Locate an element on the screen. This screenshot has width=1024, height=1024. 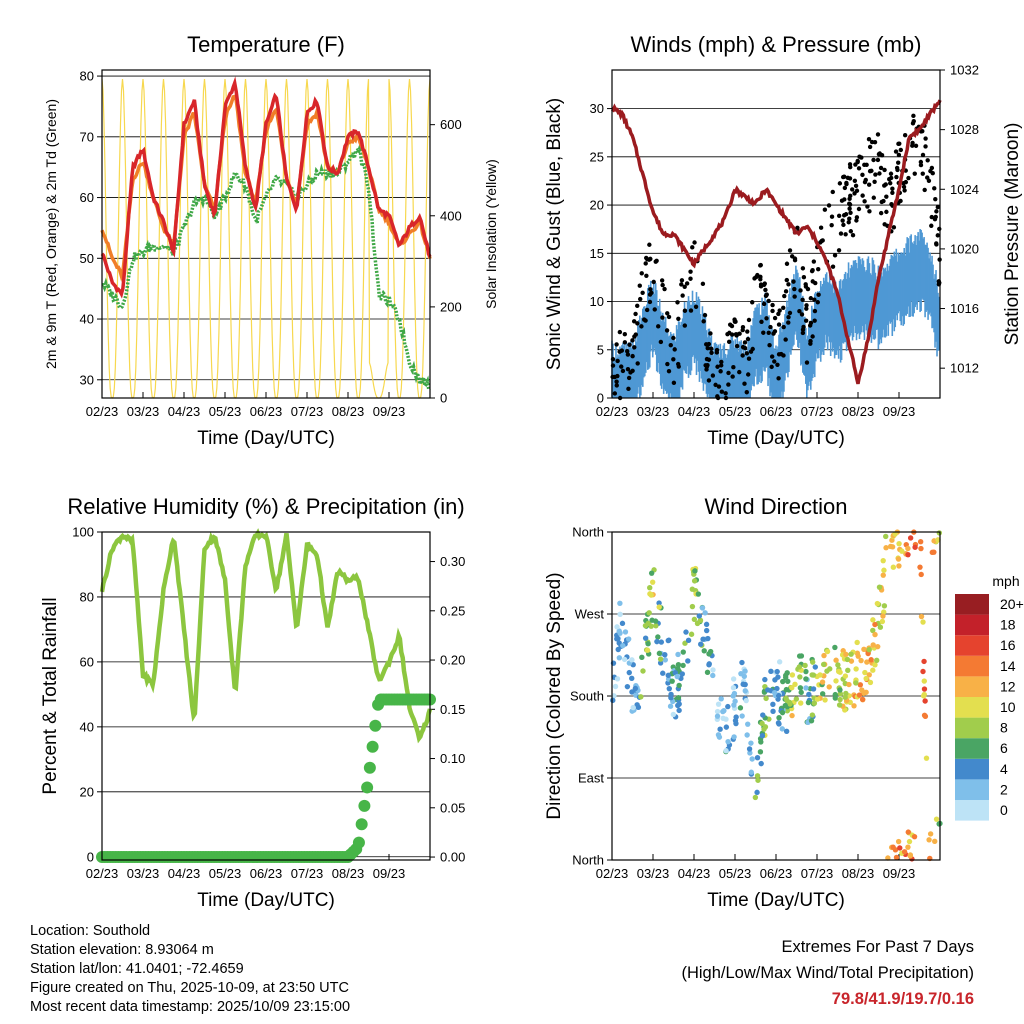
x-tick-label: 05/23 is located at coordinates (225, 411).